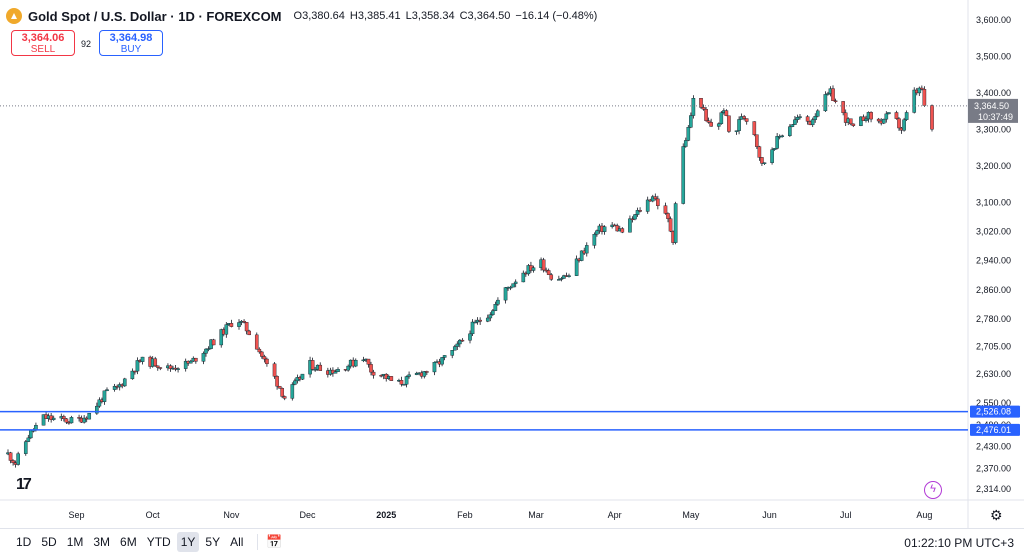  What do you see at coordinates (128, 542) in the screenshot?
I see `range-button-6m: 6M` at bounding box center [128, 542].